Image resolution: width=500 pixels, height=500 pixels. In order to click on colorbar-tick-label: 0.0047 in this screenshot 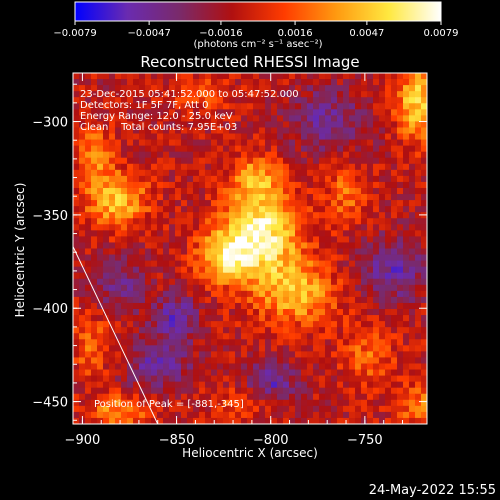, I will do `click(366, 33)`.